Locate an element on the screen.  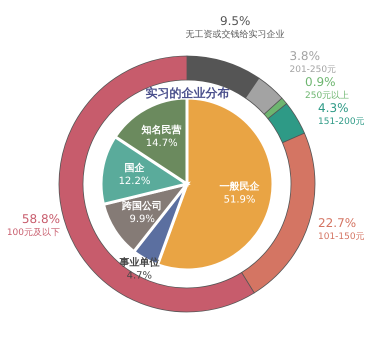
data-label: 51.9% is located at coordinates (240, 200).